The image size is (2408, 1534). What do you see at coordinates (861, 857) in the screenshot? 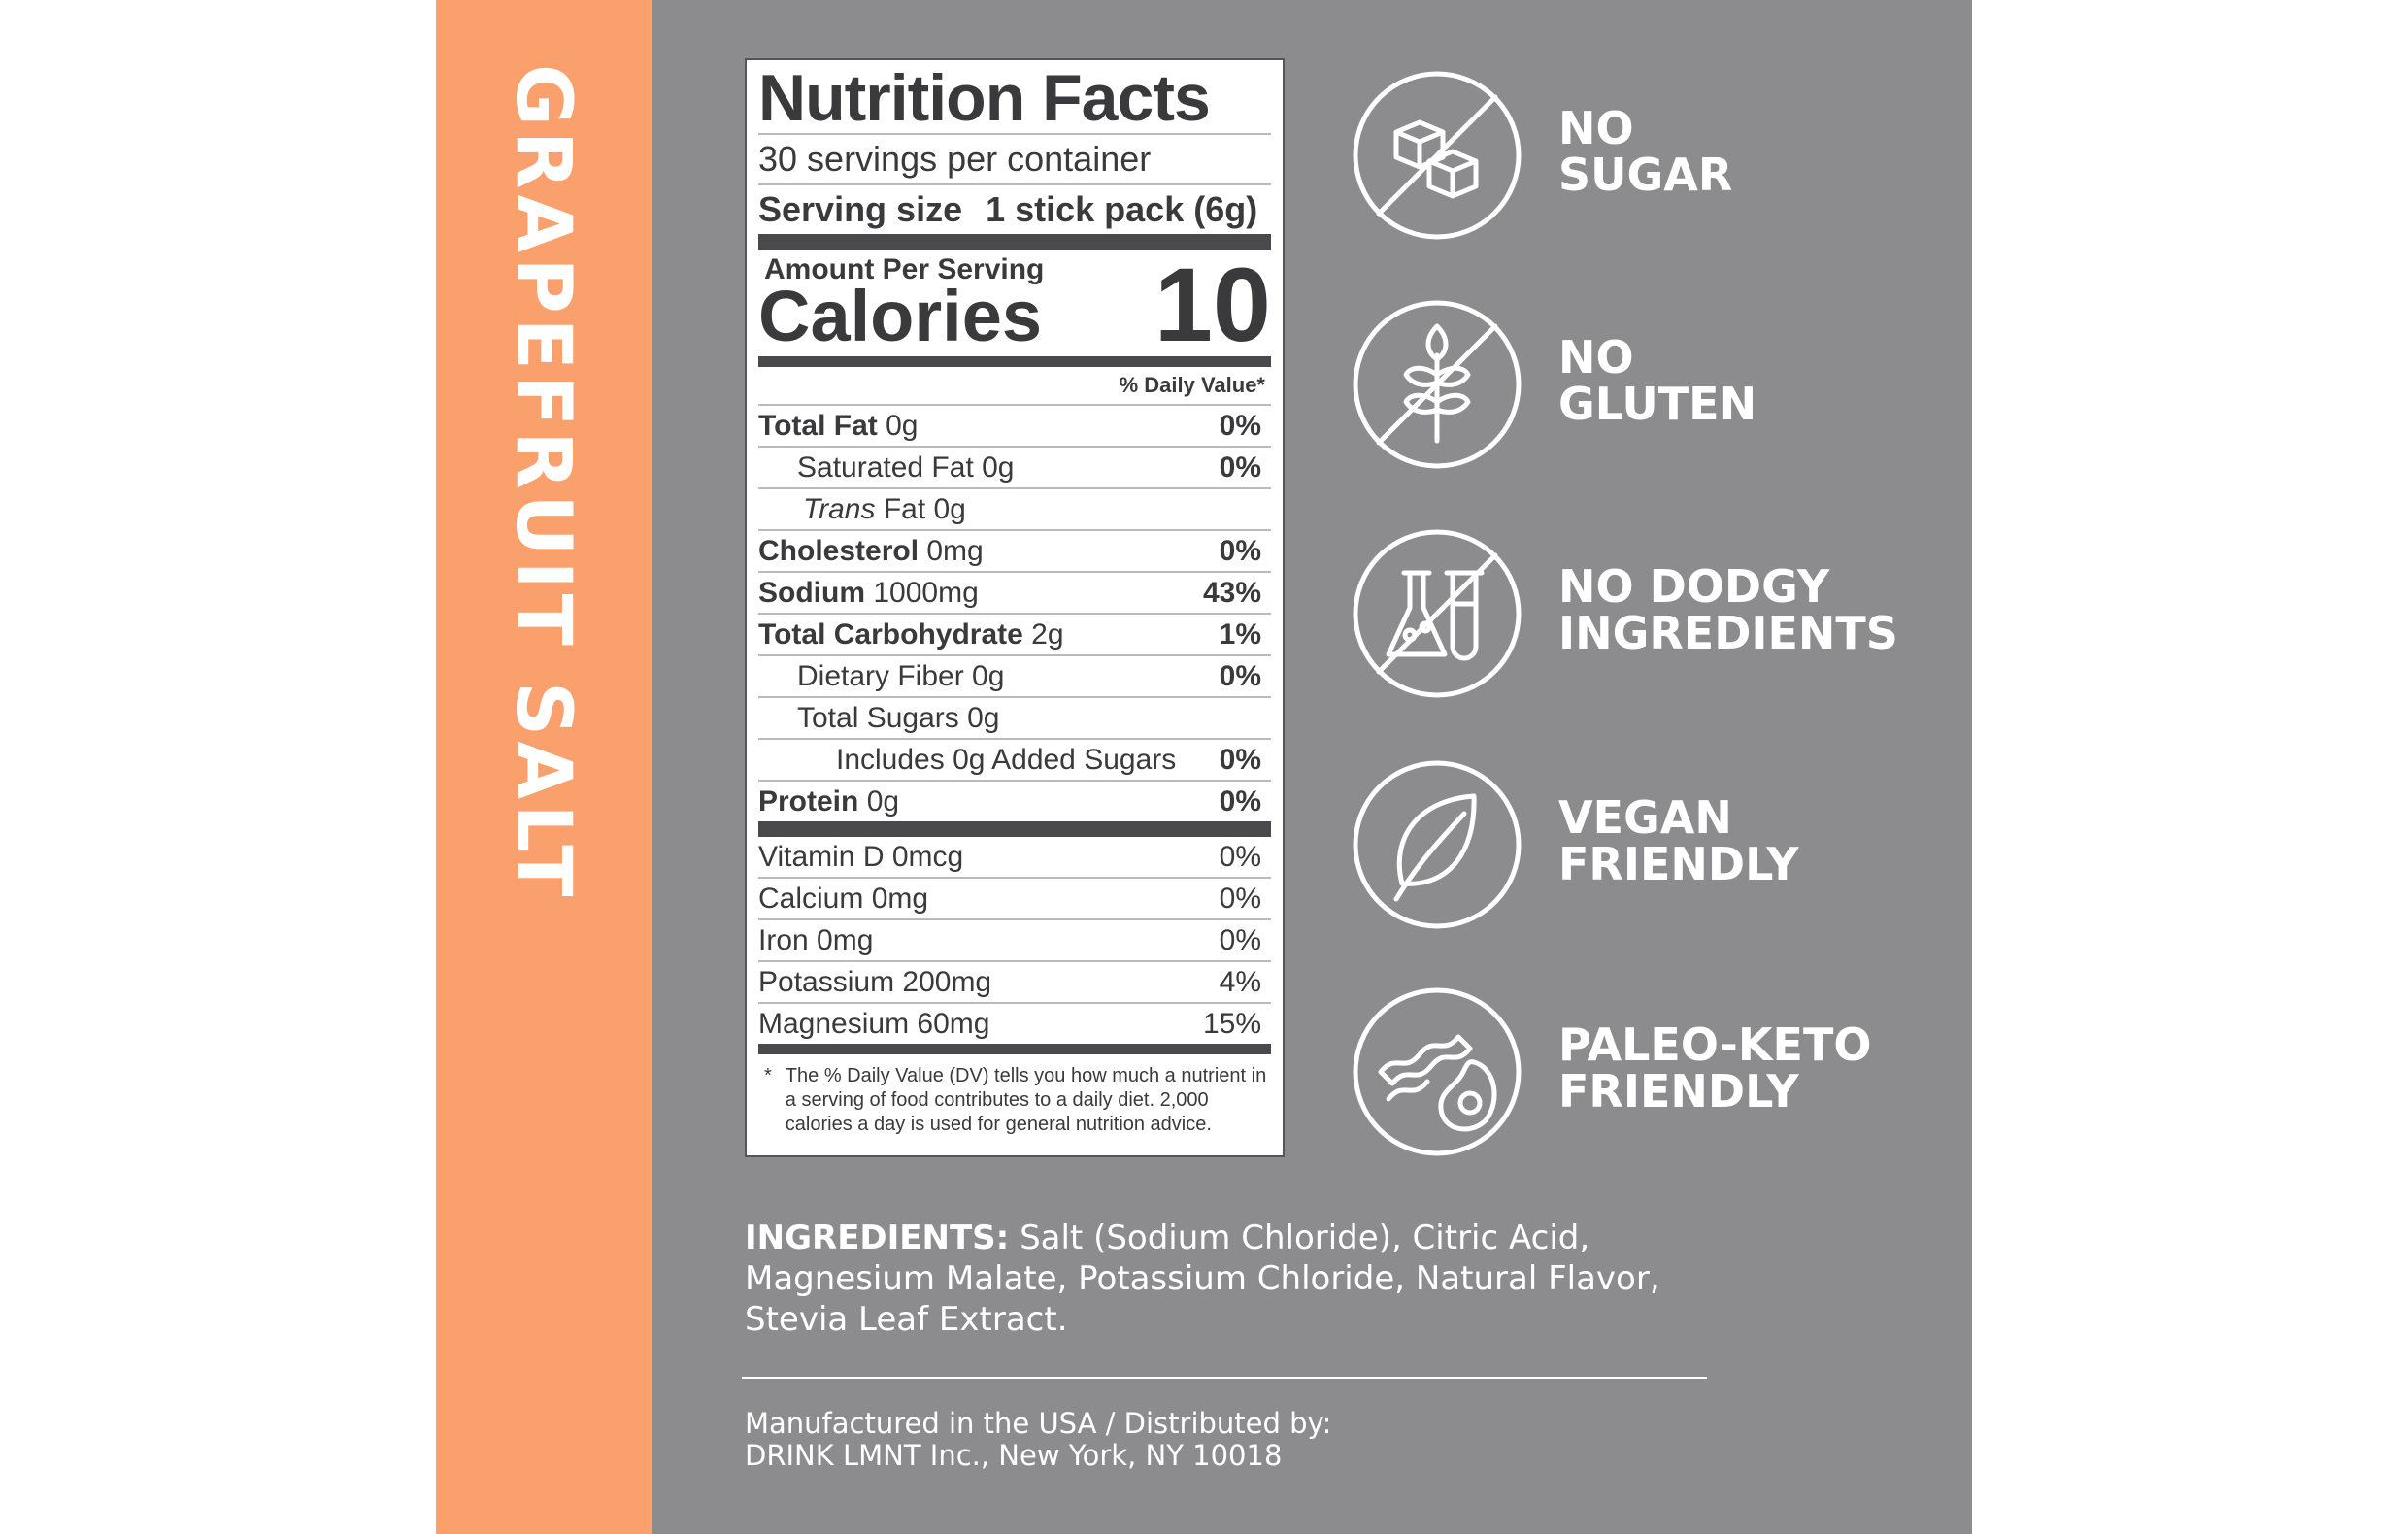
I see `vitamin-name: Vitamin D 0mcg` at bounding box center [861, 857].